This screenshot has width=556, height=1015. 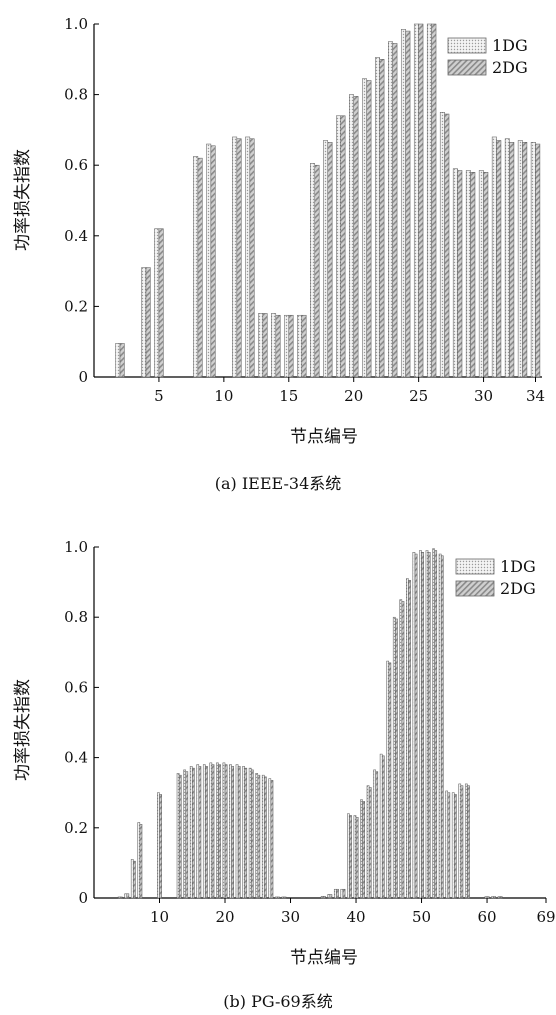 What do you see at coordinates (23, 200) in the screenshot?
I see `y-axis-label-a: 功率损失指数` at bounding box center [23, 200].